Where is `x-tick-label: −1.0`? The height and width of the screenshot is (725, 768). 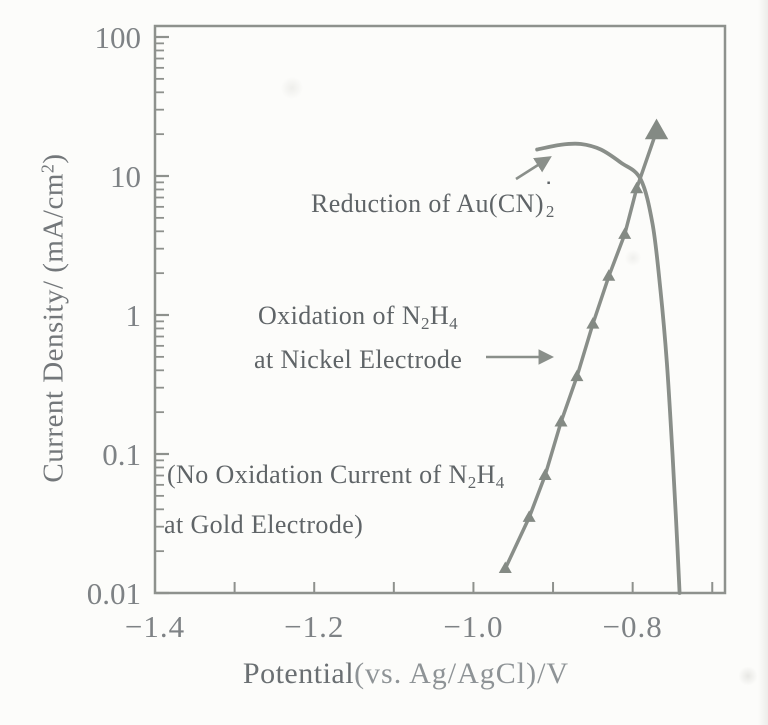
x-tick-label: −1.0 is located at coordinates (473, 626).